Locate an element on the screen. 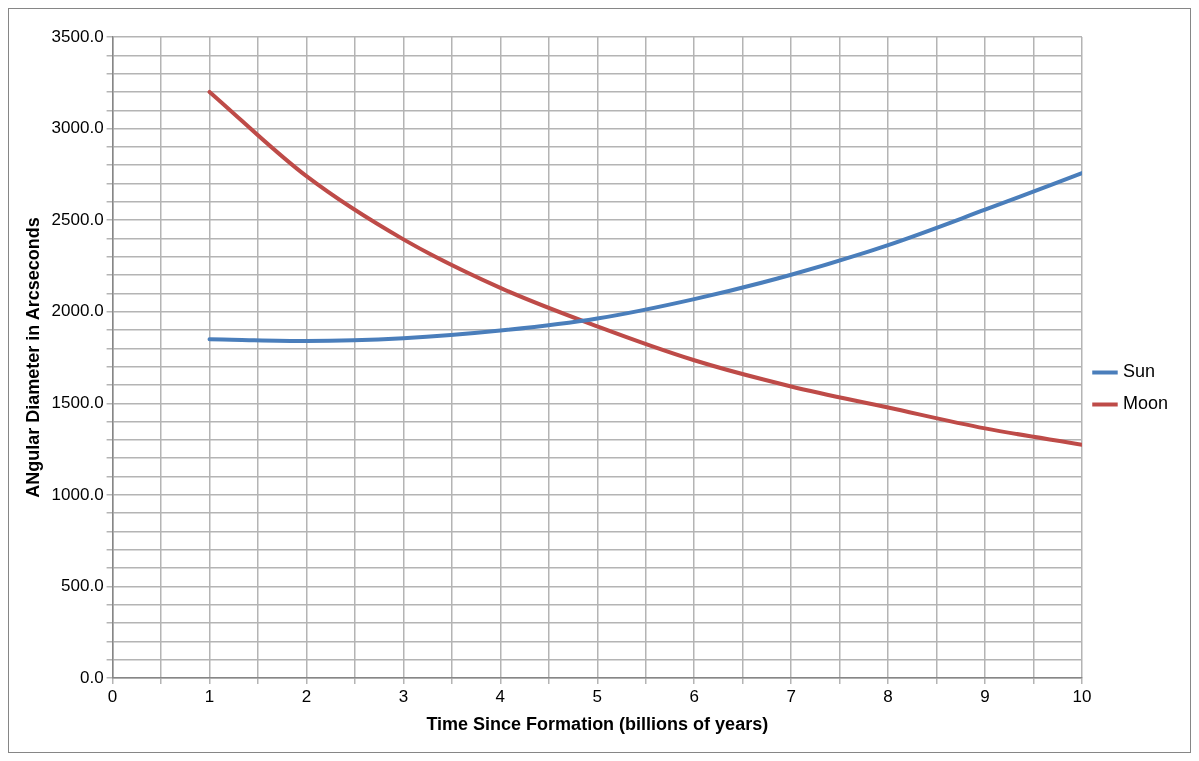 The height and width of the screenshot is (761, 1199). x-axis-title: Time Since Formation (billions of years) is located at coordinates (597, 724).